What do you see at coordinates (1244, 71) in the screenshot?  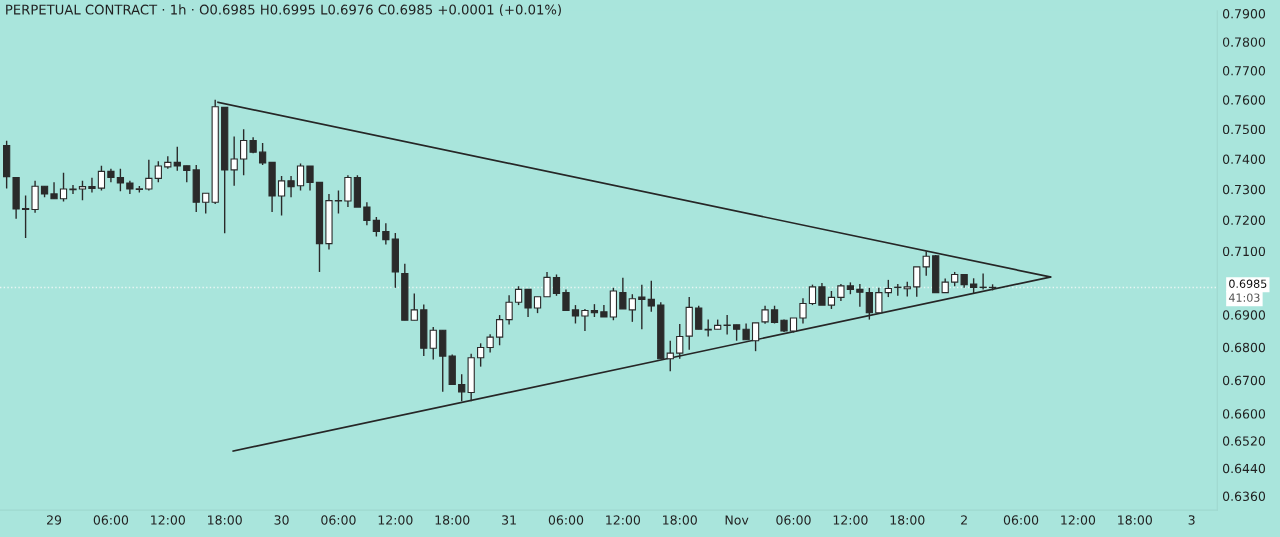 I see `y-tick-label: 0.7700` at bounding box center [1244, 71].